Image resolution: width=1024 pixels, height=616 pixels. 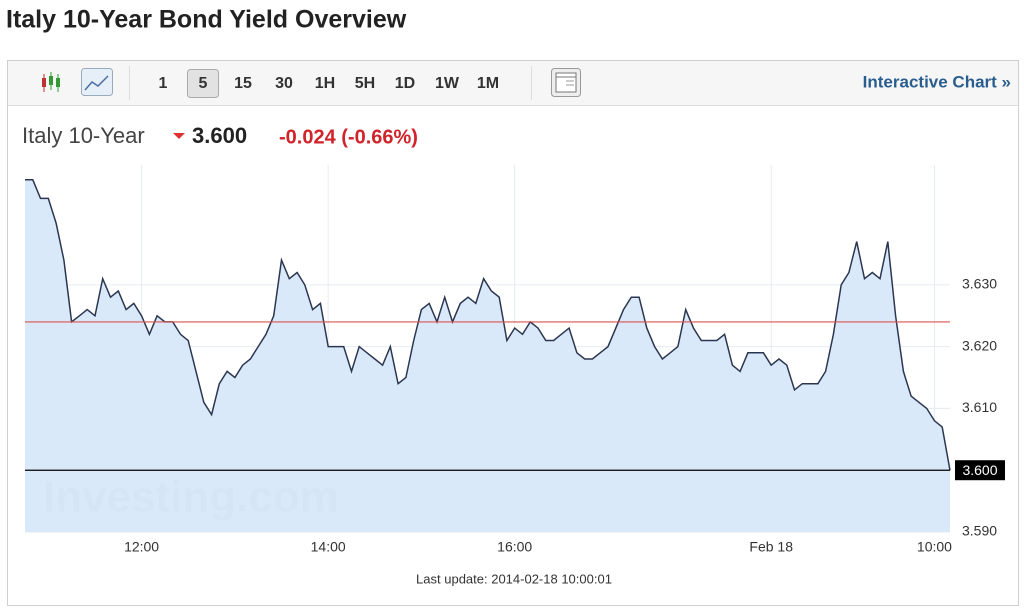 I want to click on interval-button: 1, so click(x=163, y=83).